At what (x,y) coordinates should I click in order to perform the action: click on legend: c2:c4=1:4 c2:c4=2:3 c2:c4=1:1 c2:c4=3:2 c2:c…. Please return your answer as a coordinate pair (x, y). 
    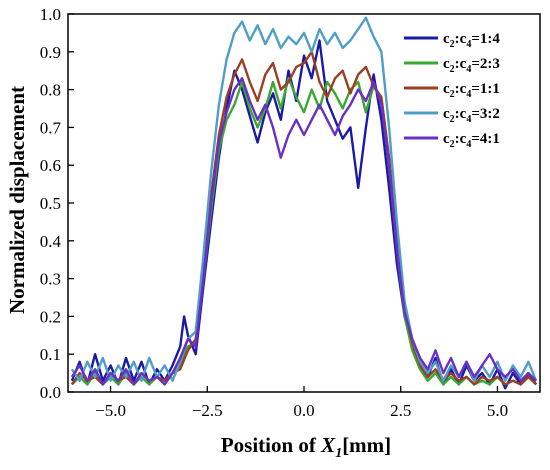
    Looking at the image, I should click on (452, 90).